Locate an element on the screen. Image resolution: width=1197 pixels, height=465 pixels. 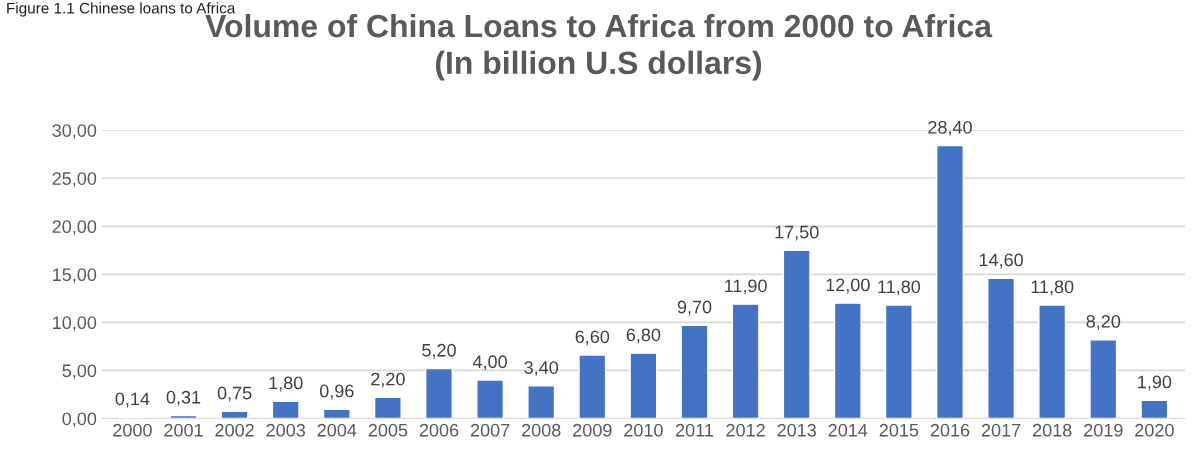
y-tick-label: 0,00 is located at coordinates (79, 420).